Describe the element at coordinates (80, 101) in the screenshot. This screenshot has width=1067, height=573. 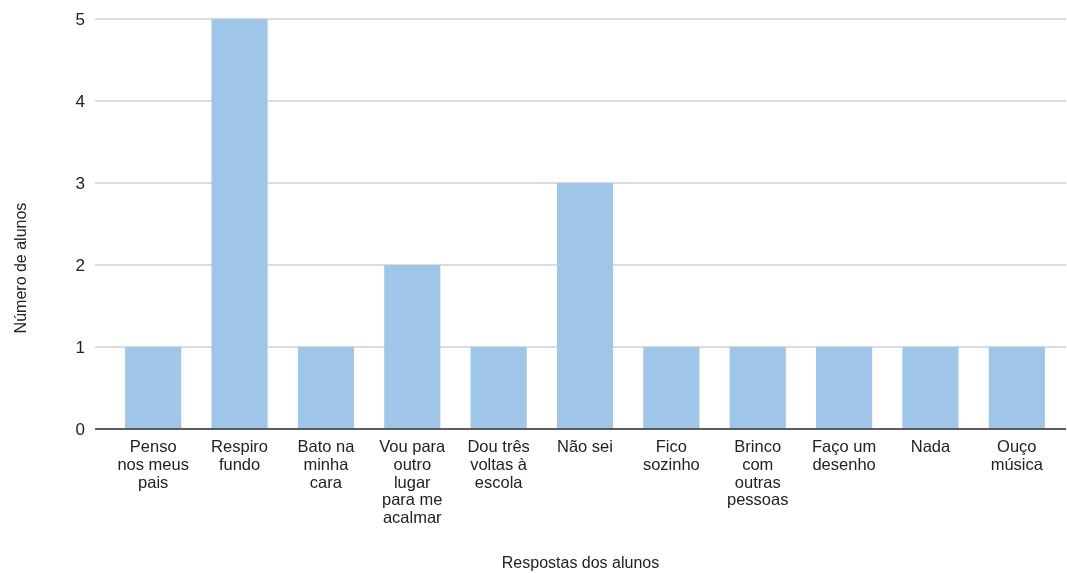
I see `y-tick-label: 4` at that location.